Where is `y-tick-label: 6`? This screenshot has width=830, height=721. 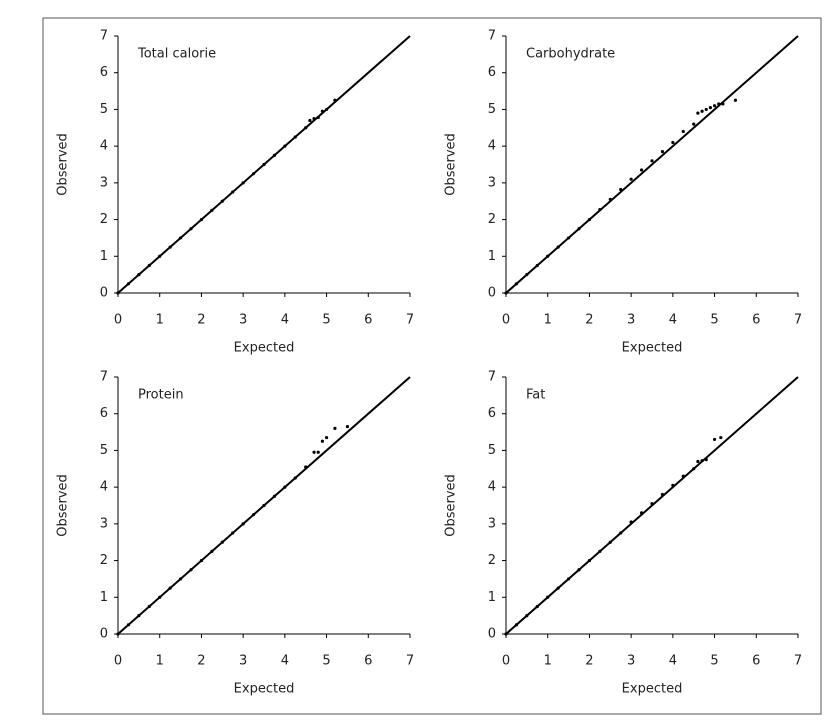 y-tick-label: 6 is located at coordinates (104, 413).